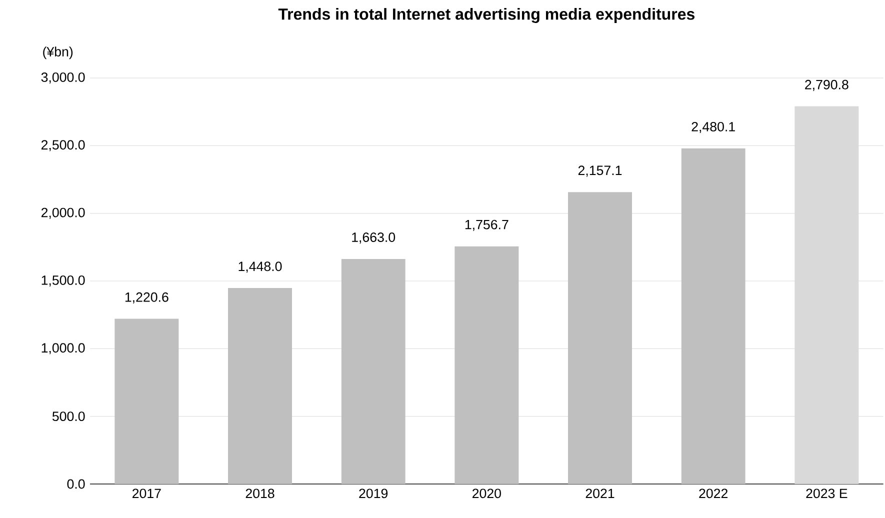  I want to click on data-label: 1,663.0, so click(374, 238).